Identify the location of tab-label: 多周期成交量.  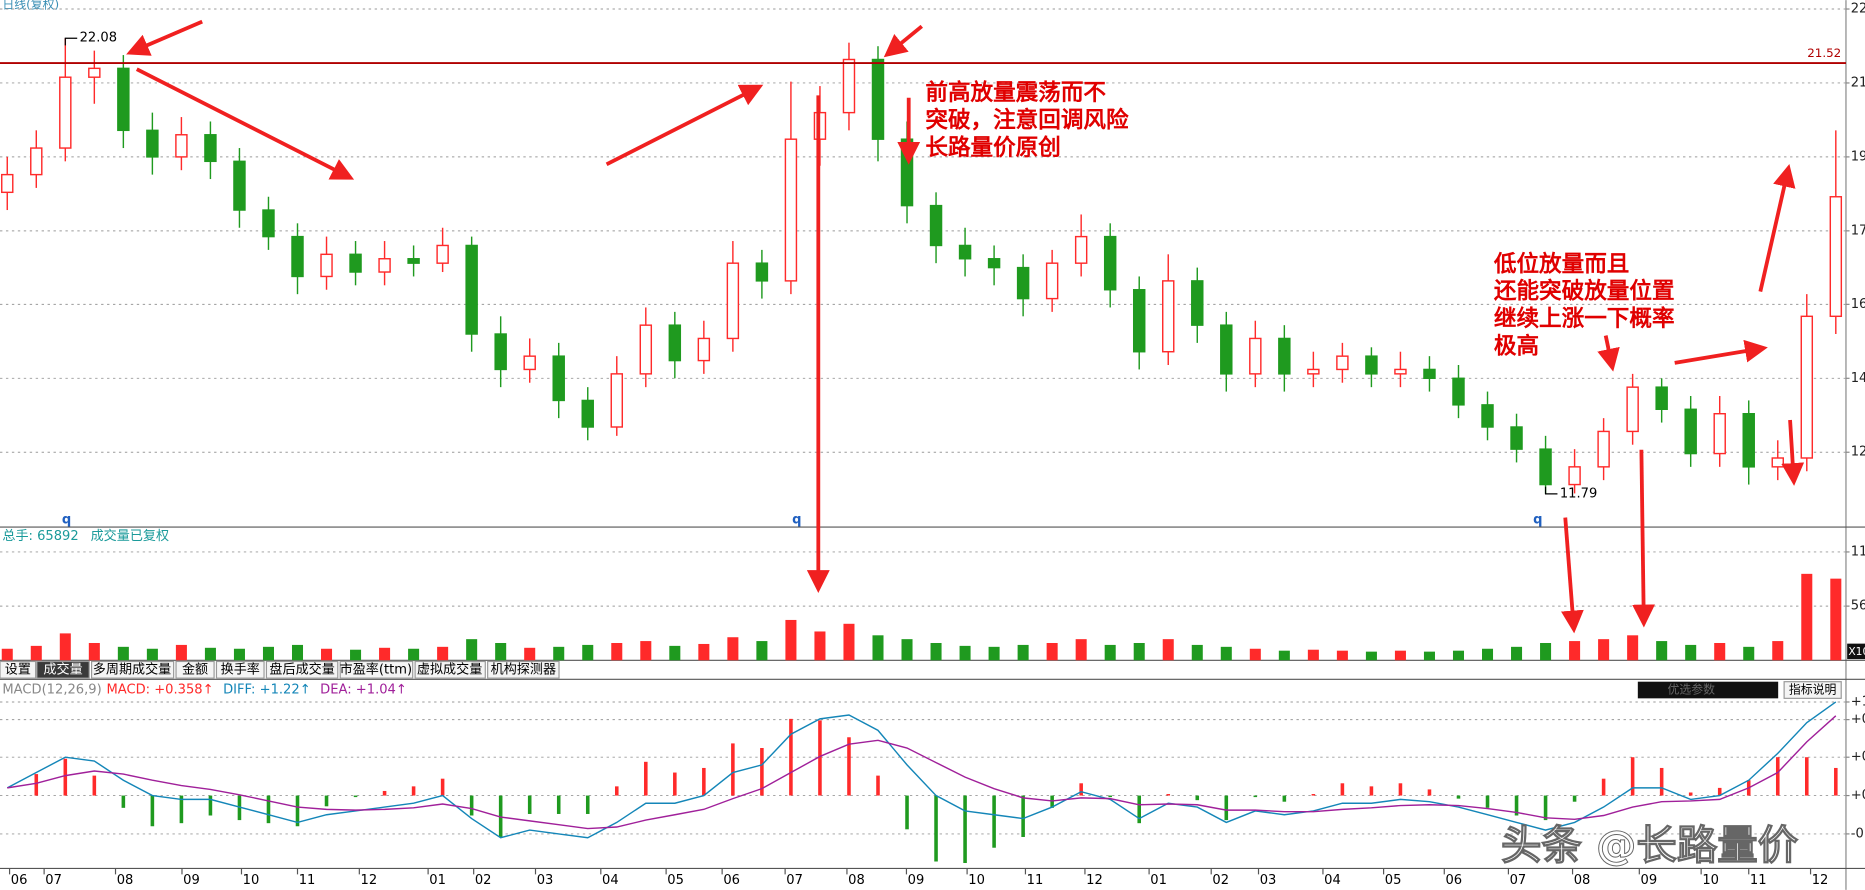
(132, 668).